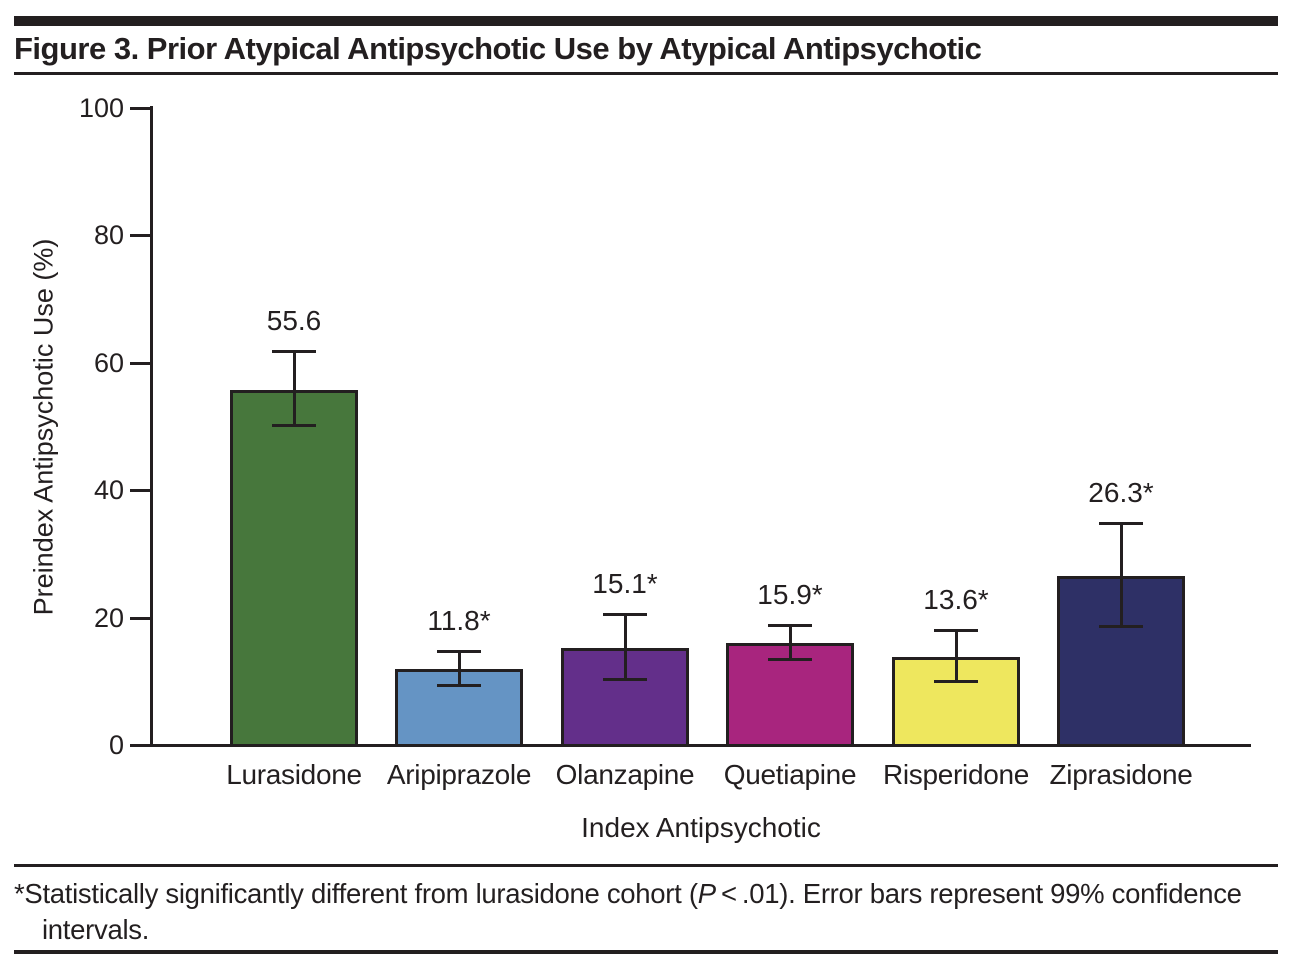 The width and height of the screenshot is (1292, 975). Describe the element at coordinates (294, 320) in the screenshot. I see `bar-value-label: 55.6` at that location.